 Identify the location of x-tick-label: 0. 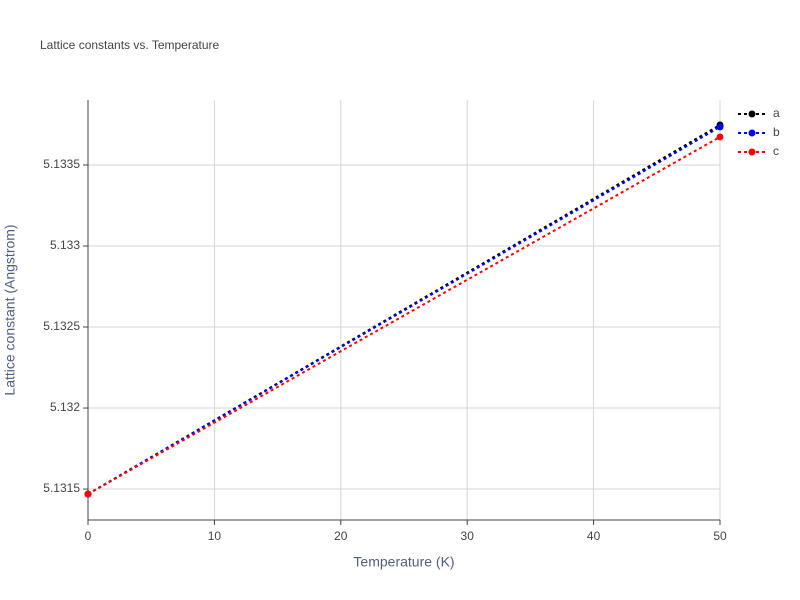
(88, 536).